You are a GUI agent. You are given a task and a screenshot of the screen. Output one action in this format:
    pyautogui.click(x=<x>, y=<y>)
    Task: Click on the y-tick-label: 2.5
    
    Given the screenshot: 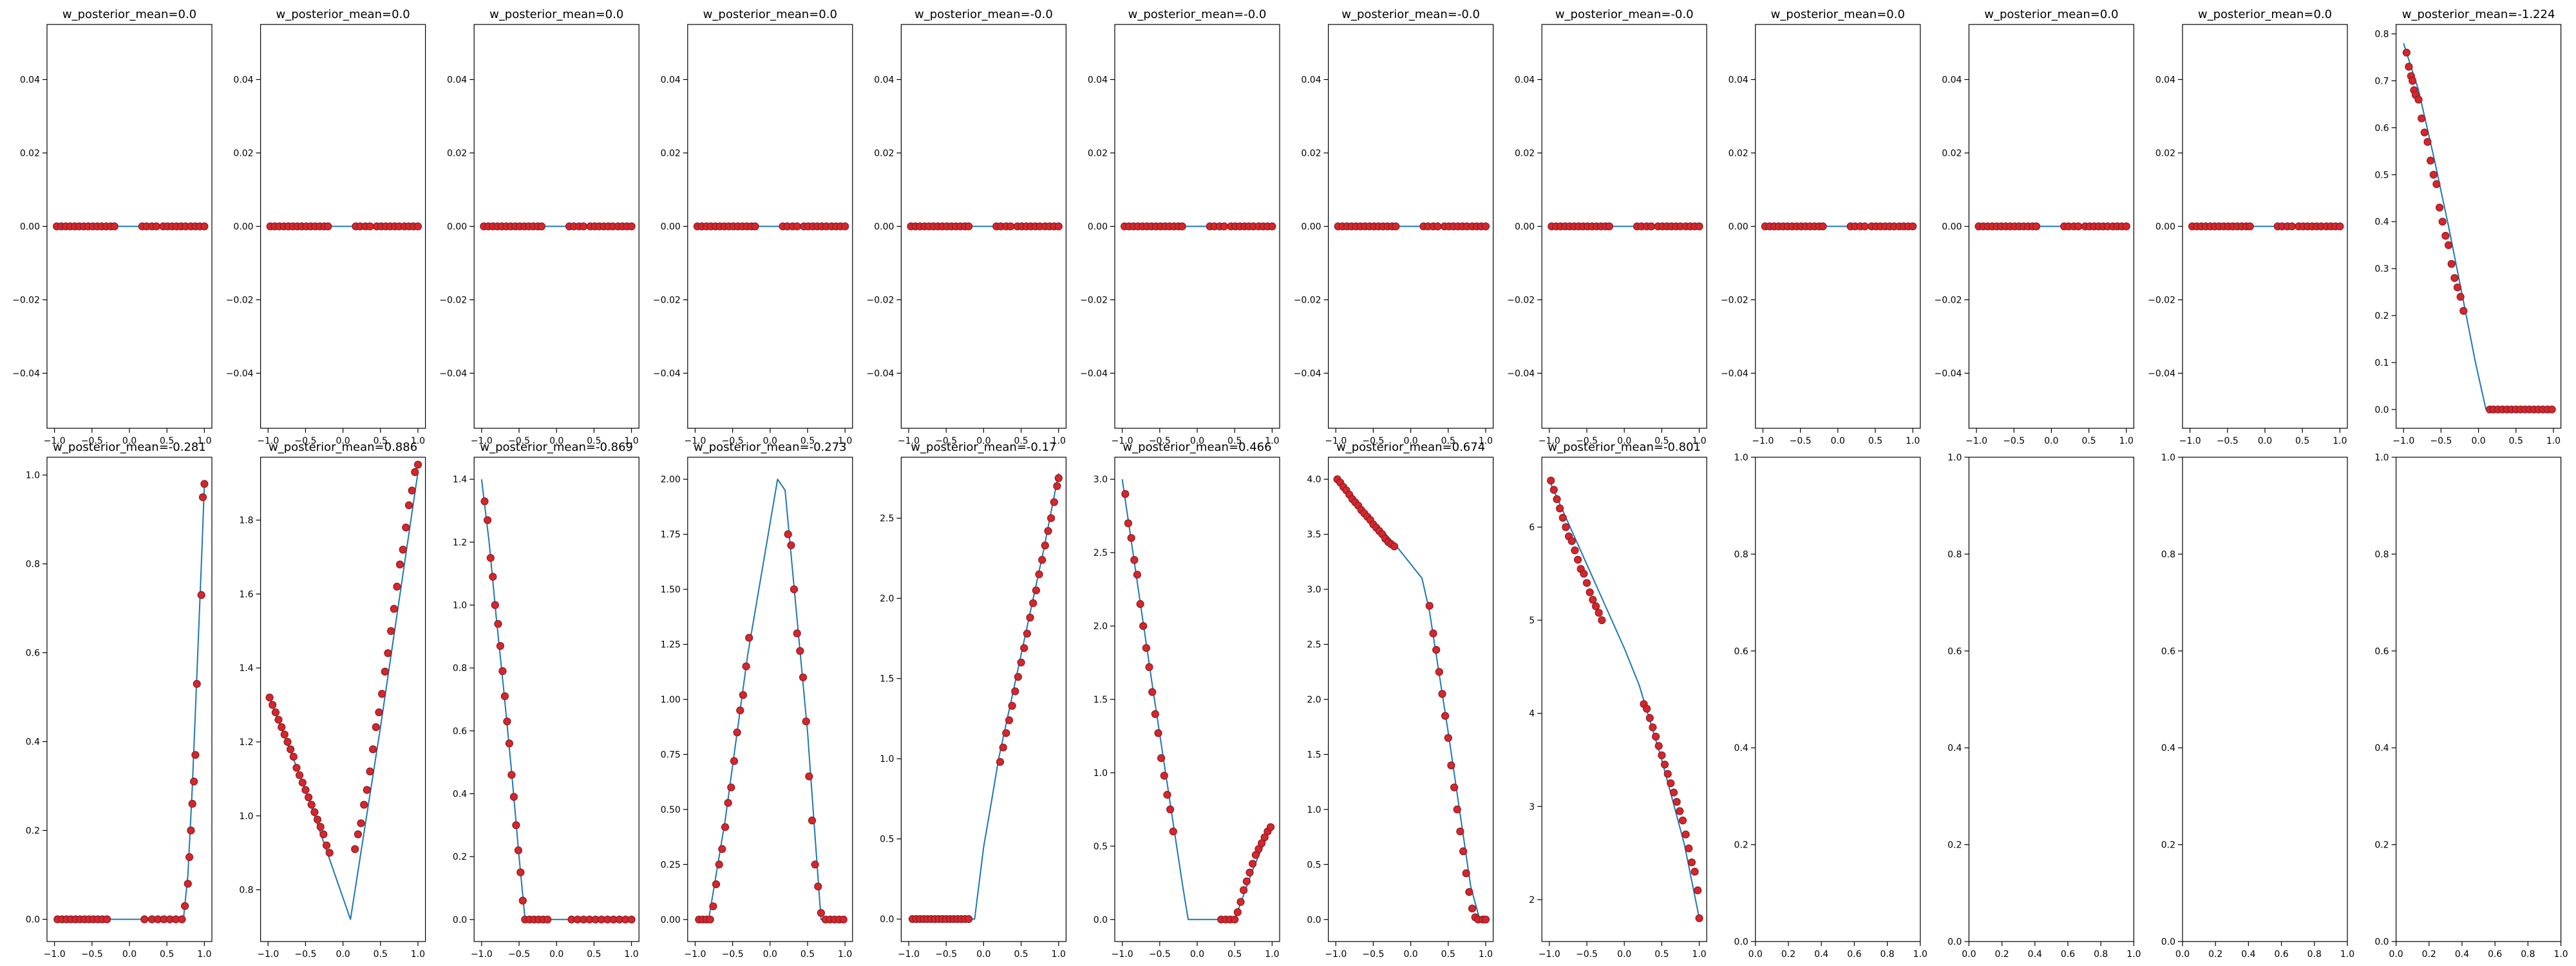 What is the action you would take?
    pyautogui.click(x=1314, y=645)
    